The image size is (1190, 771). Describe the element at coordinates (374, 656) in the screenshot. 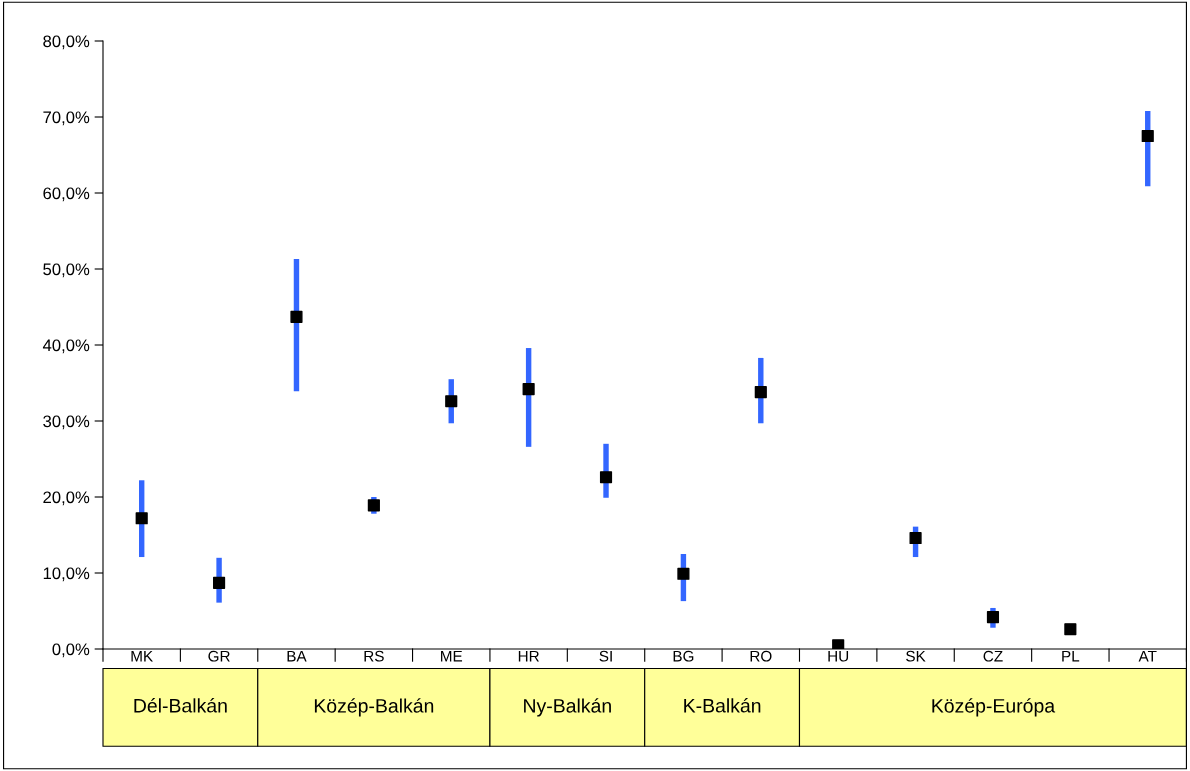

I see `x-tick-label: RS` at that location.